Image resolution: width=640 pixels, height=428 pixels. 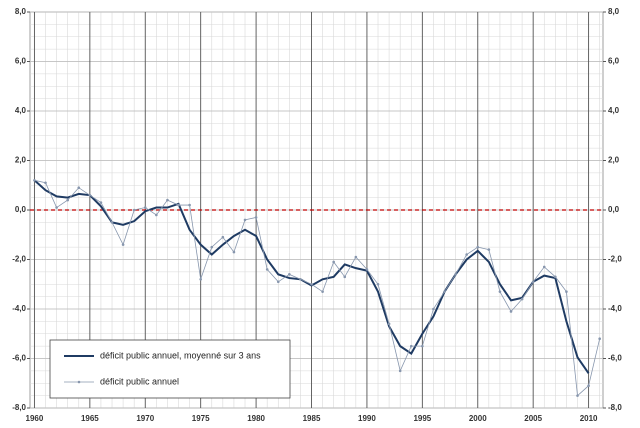 I want to click on y-tick-label: 0,0, so click(x=21, y=209).